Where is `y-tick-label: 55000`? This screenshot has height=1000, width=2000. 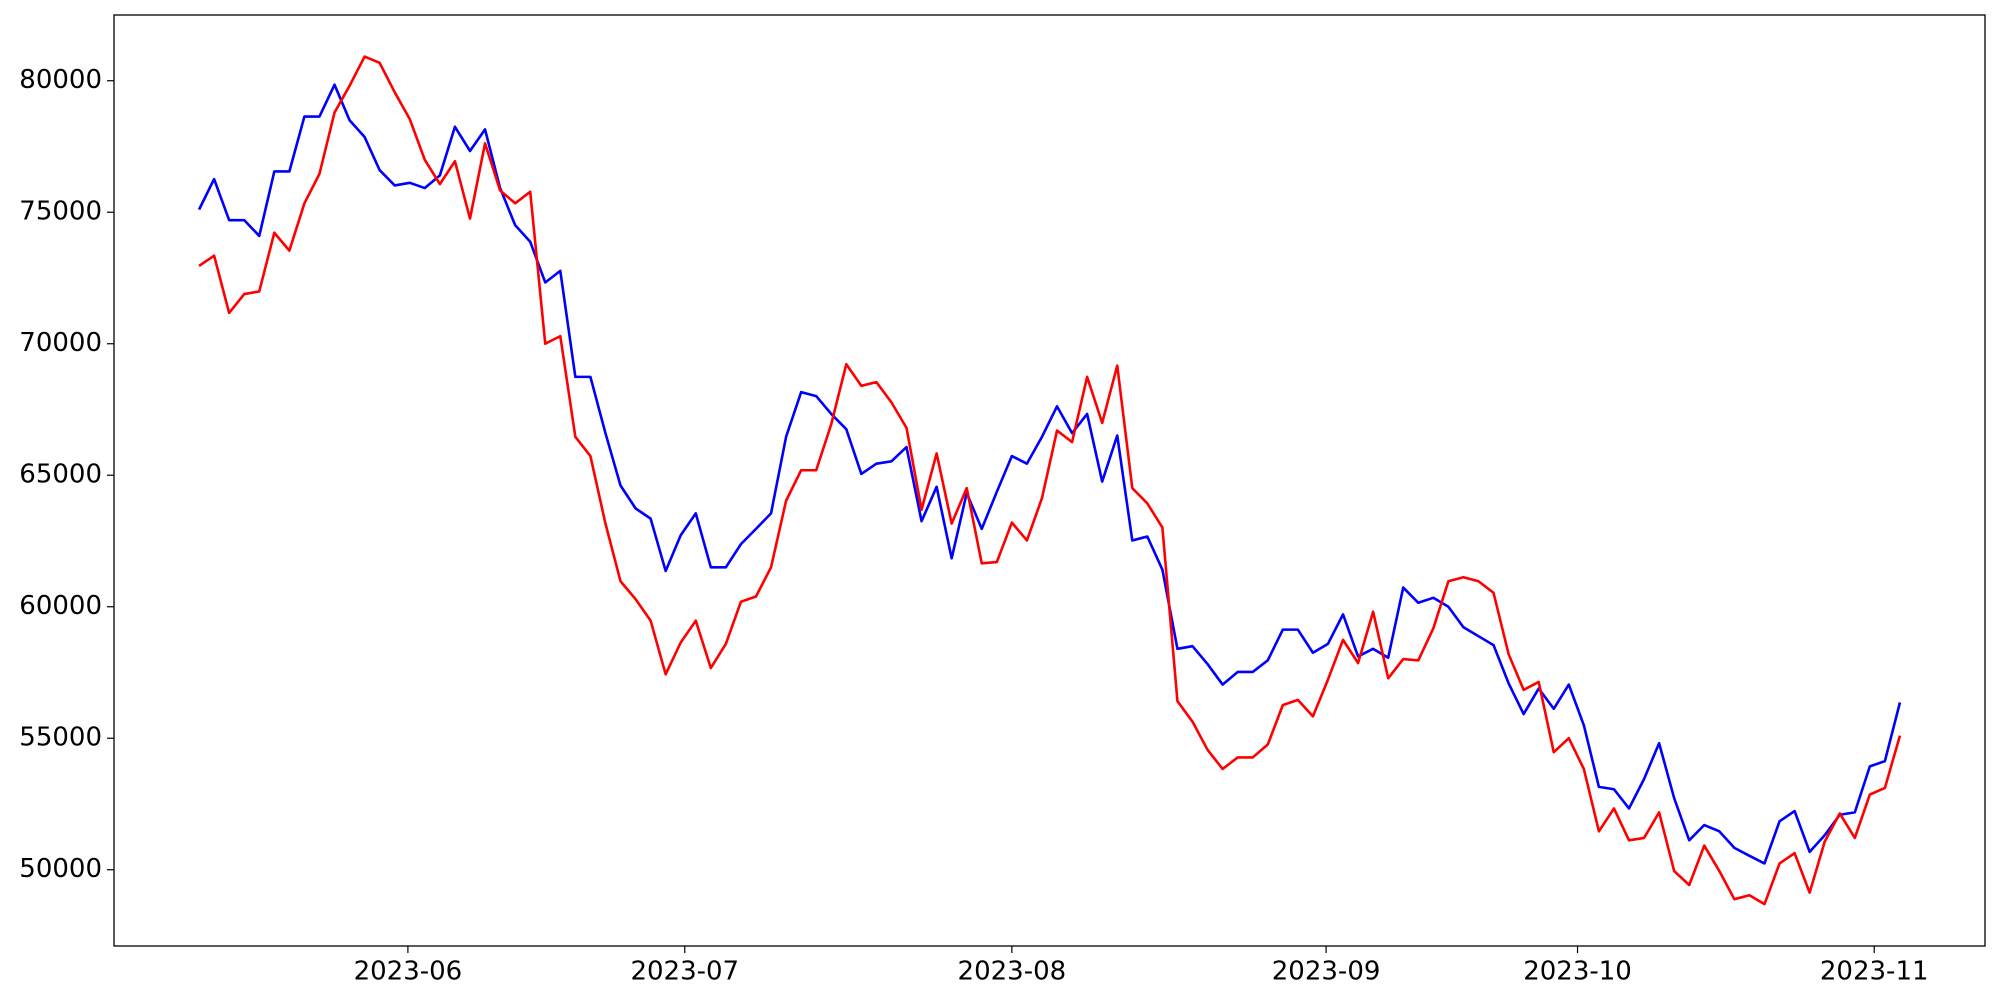 y-tick-label: 55000 is located at coordinates (60, 738).